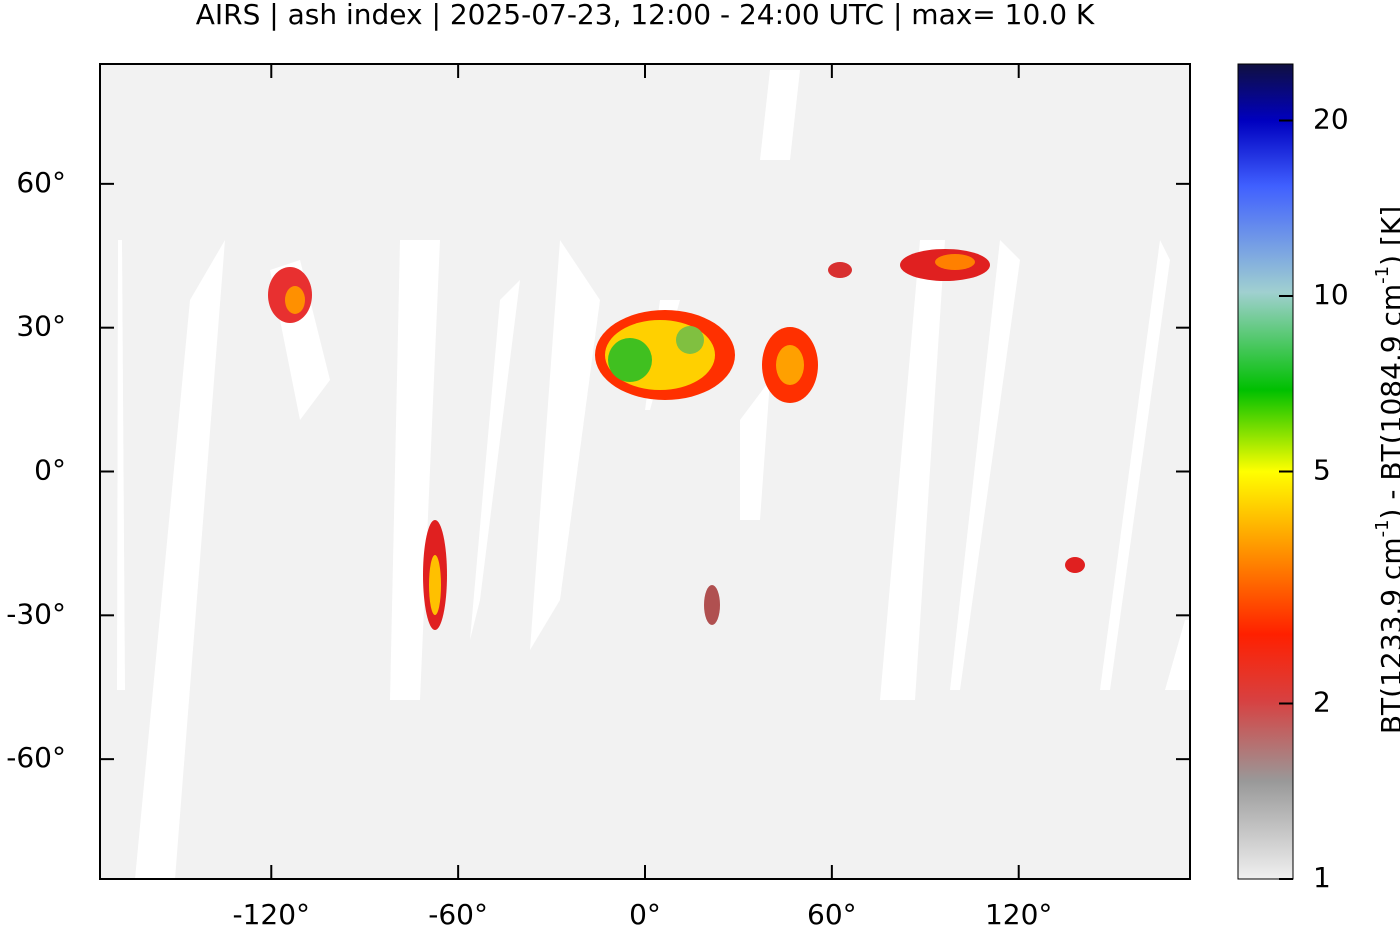 The height and width of the screenshot is (930, 1400). I want to click on x-tick-label: -60°, so click(458, 914).